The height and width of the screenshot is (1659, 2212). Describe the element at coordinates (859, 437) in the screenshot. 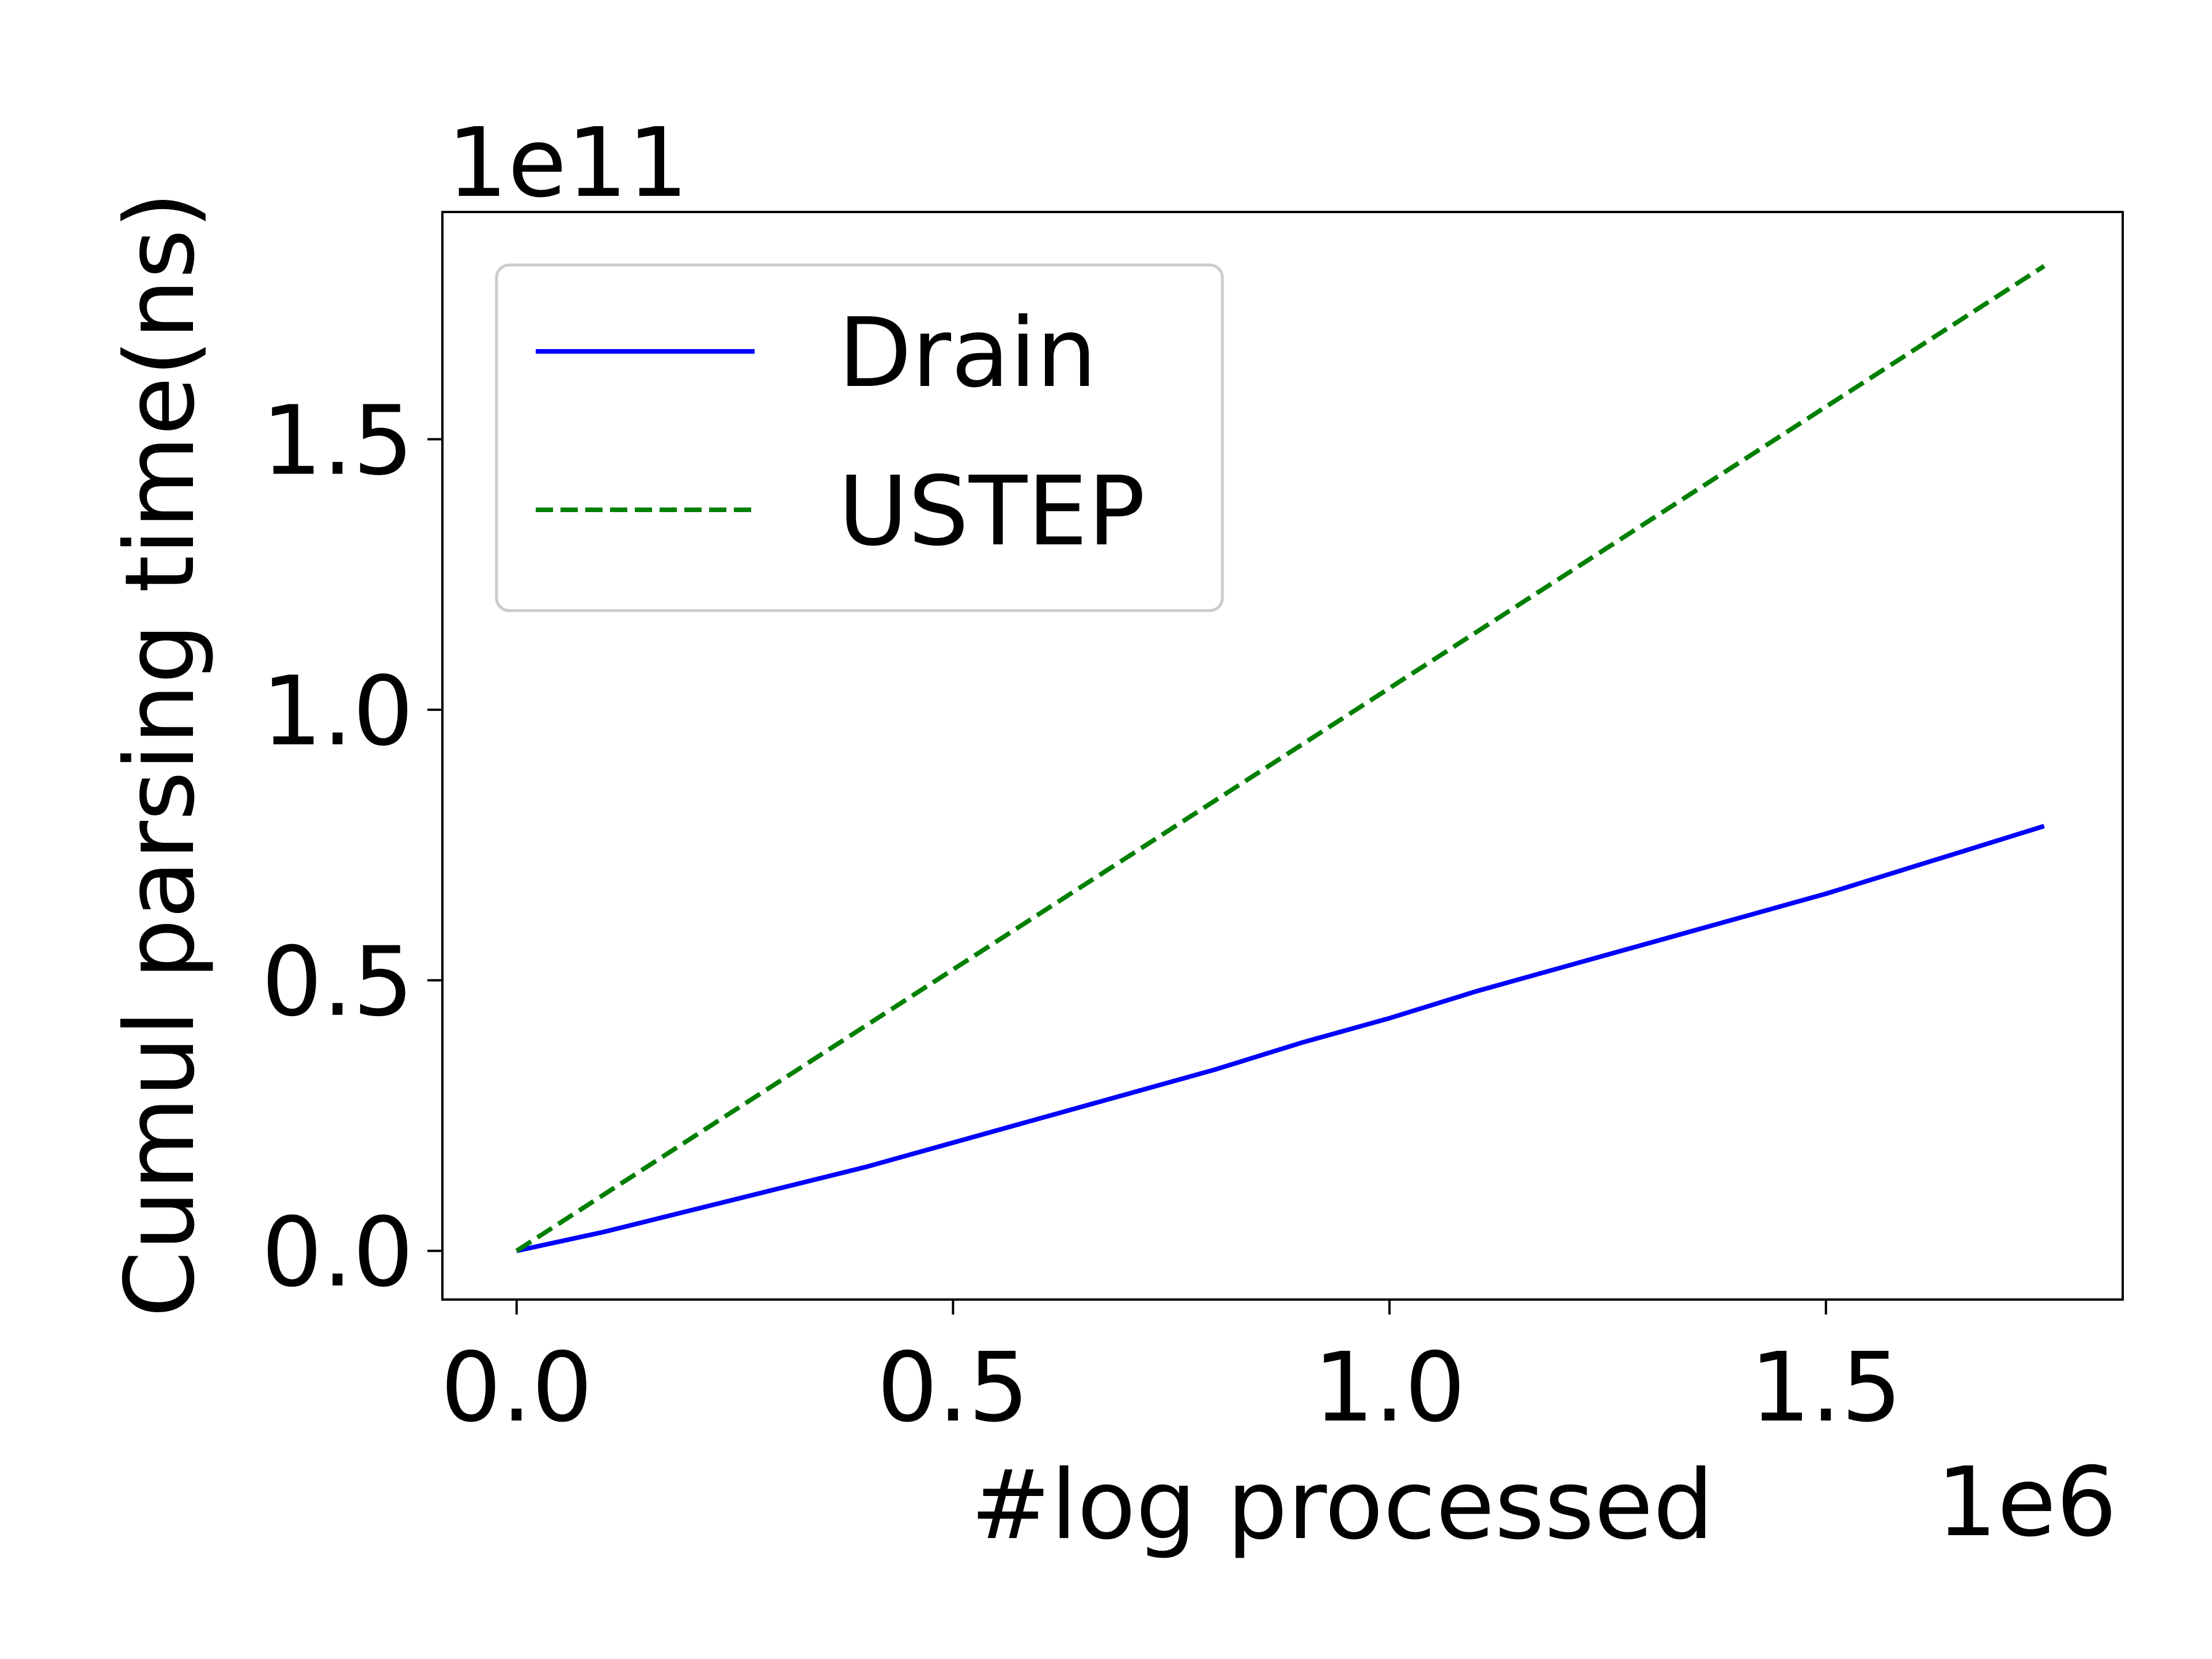

I see `legend: Drain USTEP` at that location.